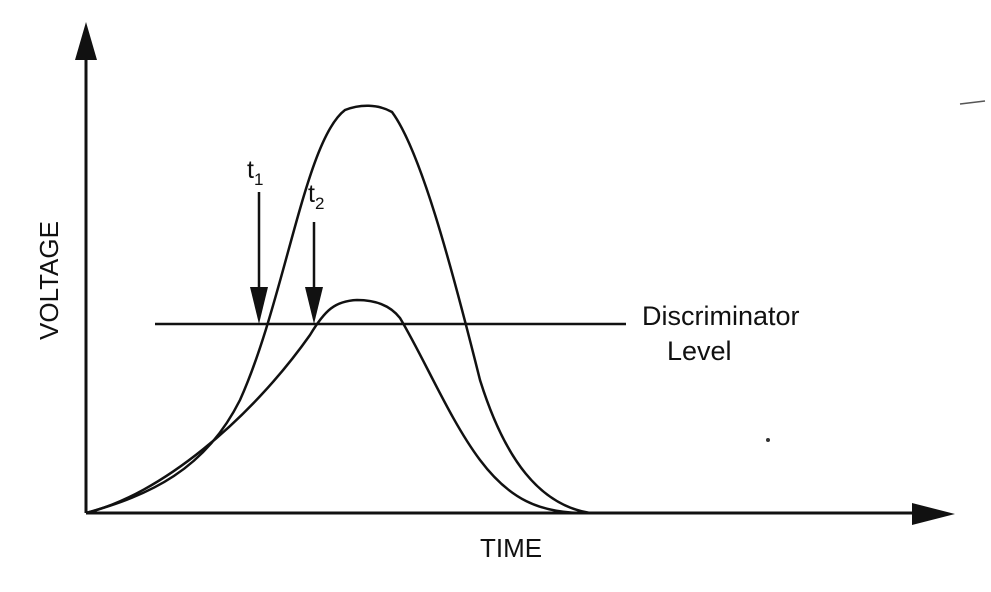 This screenshot has width=991, height=592. I want to click on scan-mark, so click(972, 102).